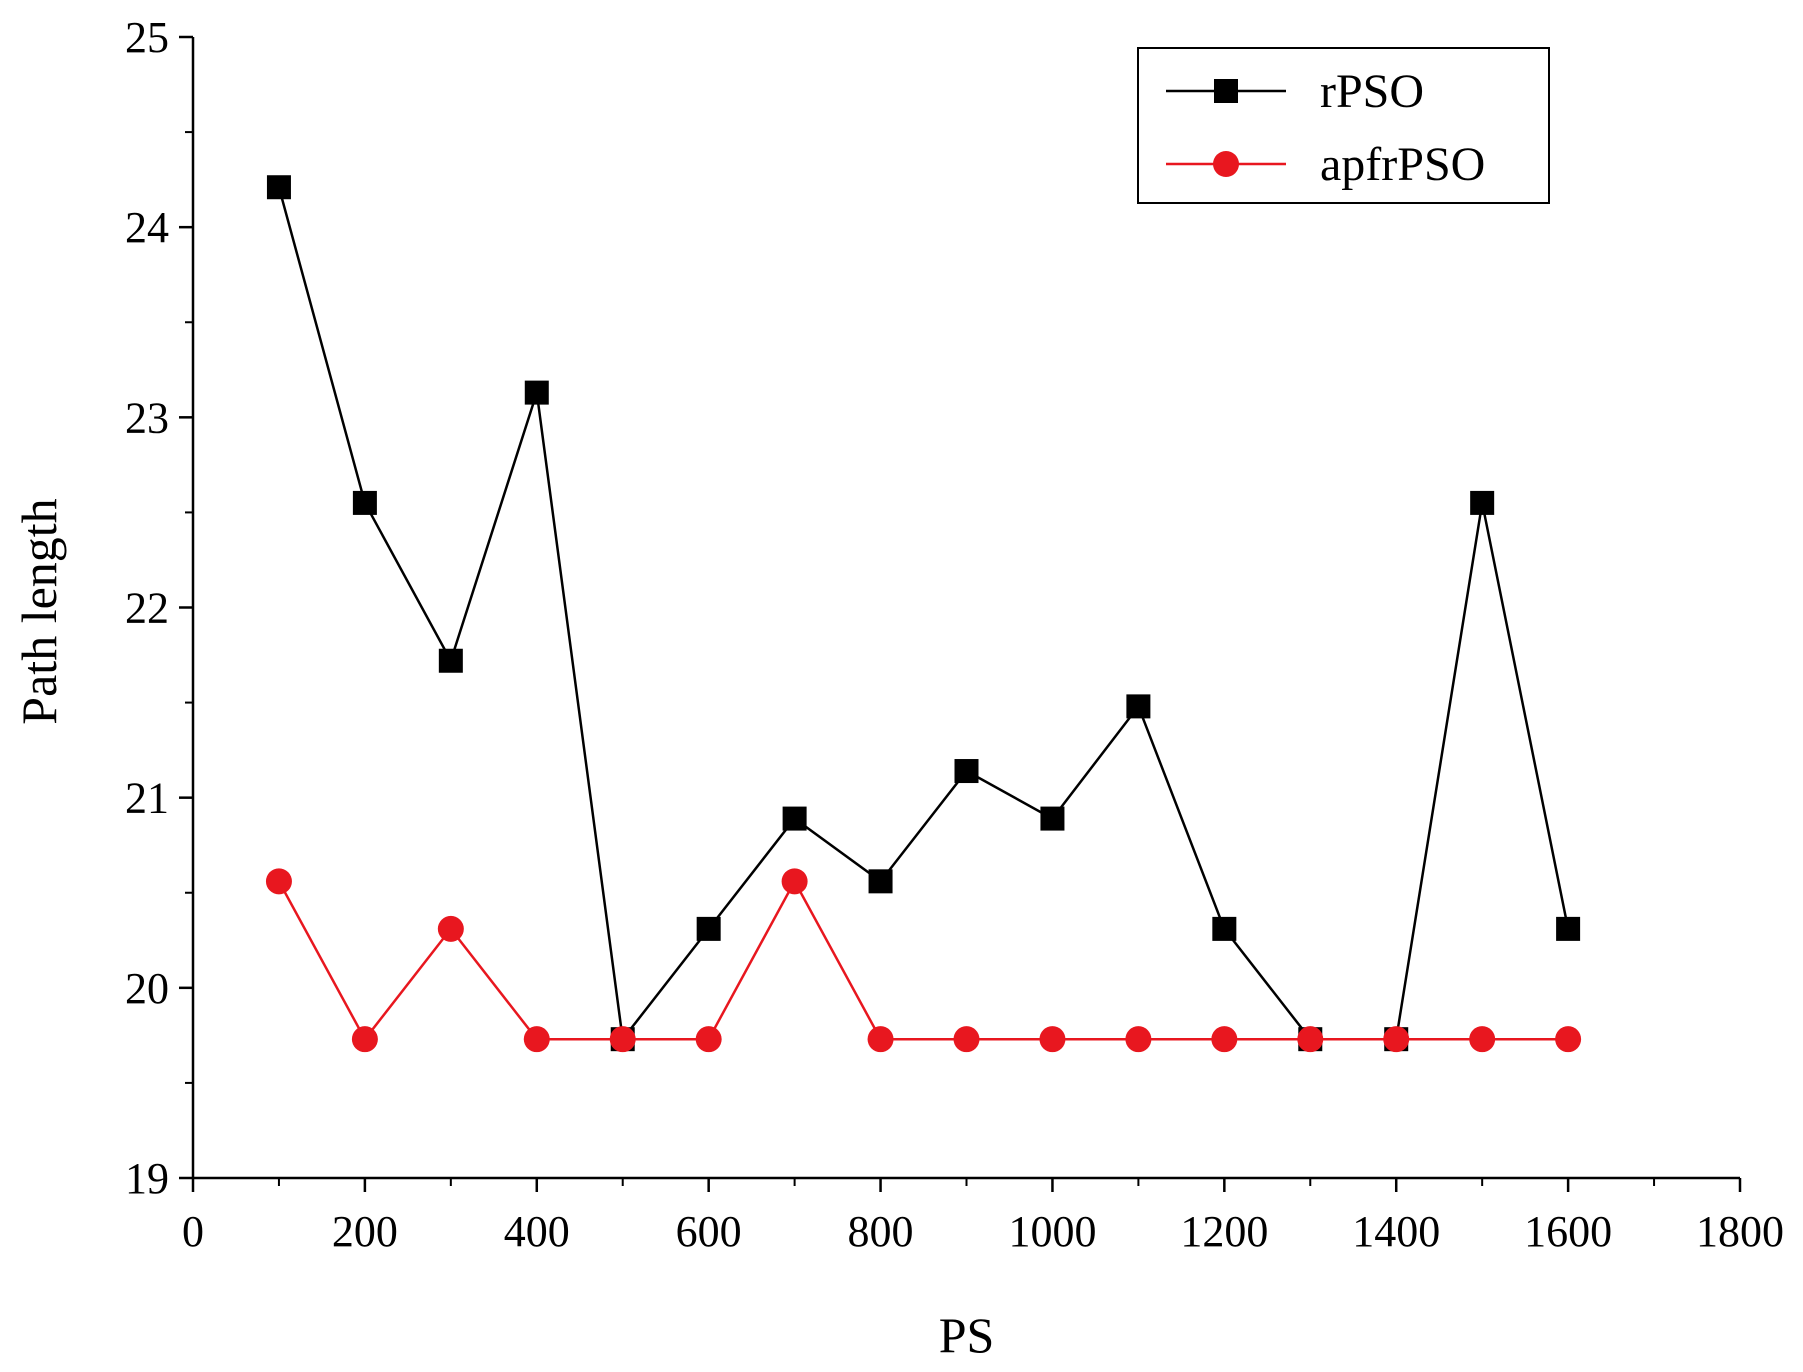  What do you see at coordinates (147, 37) in the screenshot?
I see `y-tick-label: 25` at bounding box center [147, 37].